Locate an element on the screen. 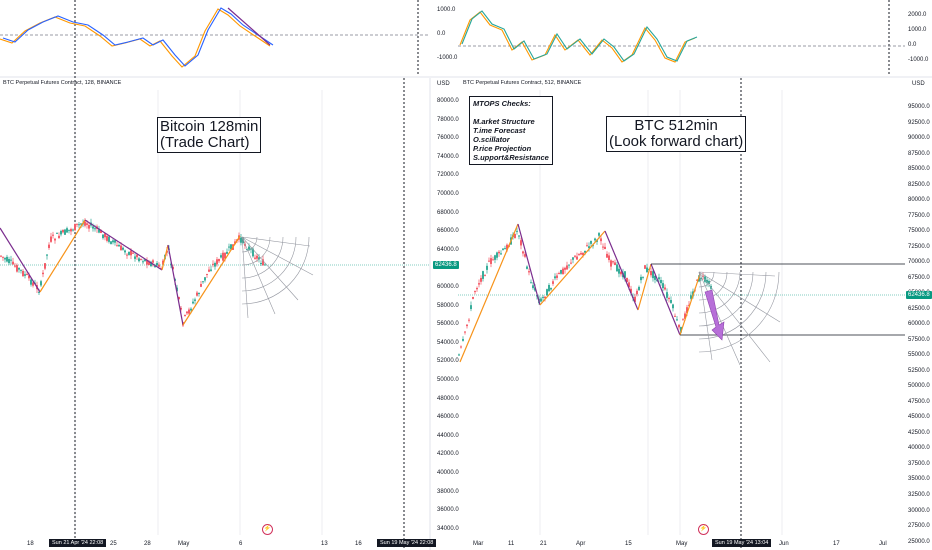 This screenshot has height=550, width=932. right-price-tick: 45000.0 is located at coordinates (919, 417).